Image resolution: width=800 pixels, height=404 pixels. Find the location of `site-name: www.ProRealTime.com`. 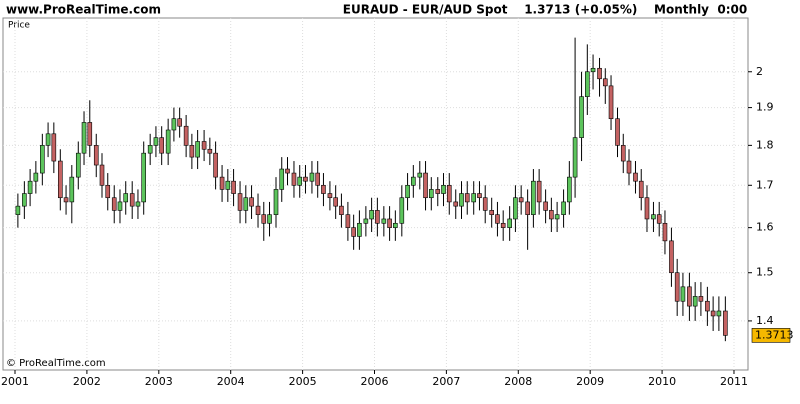

site-name: www.ProRealTime.com is located at coordinates (83, 10).